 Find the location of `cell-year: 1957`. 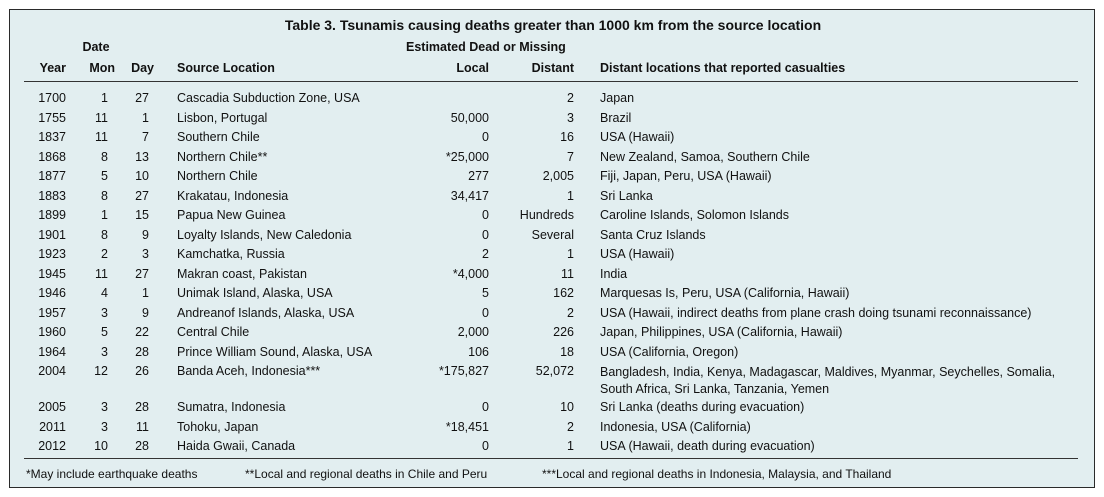

cell-year: 1957 is located at coordinates (52, 312).